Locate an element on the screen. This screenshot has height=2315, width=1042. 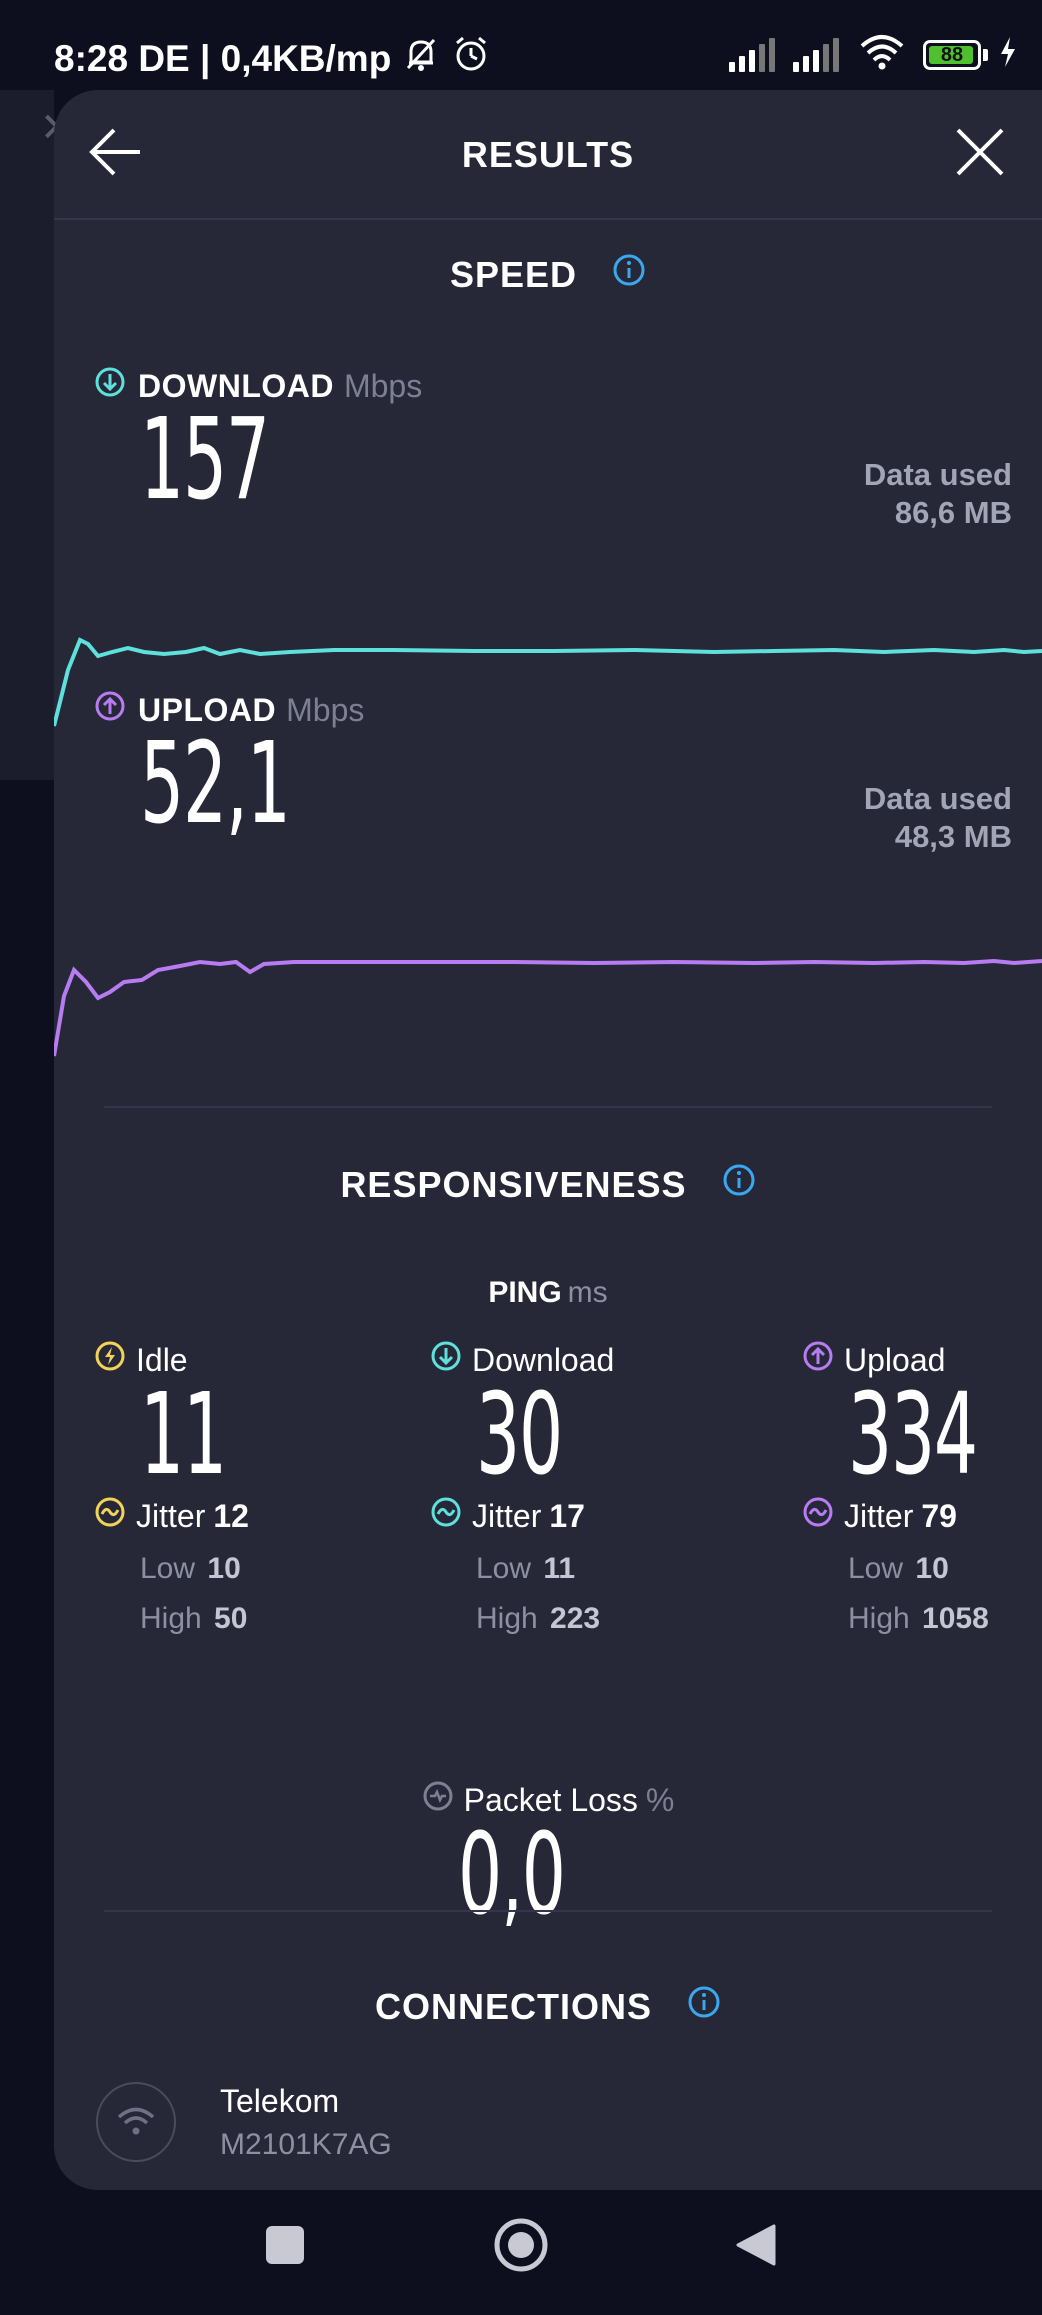
speed-info-icon is located at coordinates (629, 274).